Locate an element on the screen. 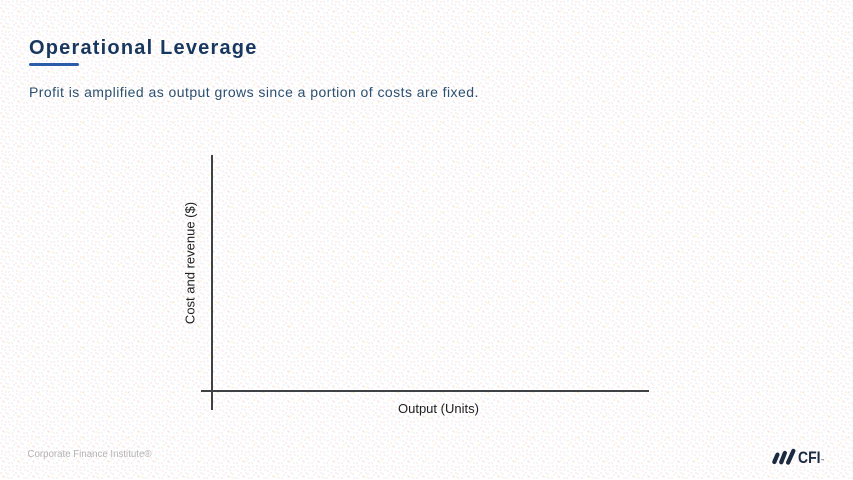 The image size is (853, 480). svg-text: ™ is located at coordinates (823, 460).